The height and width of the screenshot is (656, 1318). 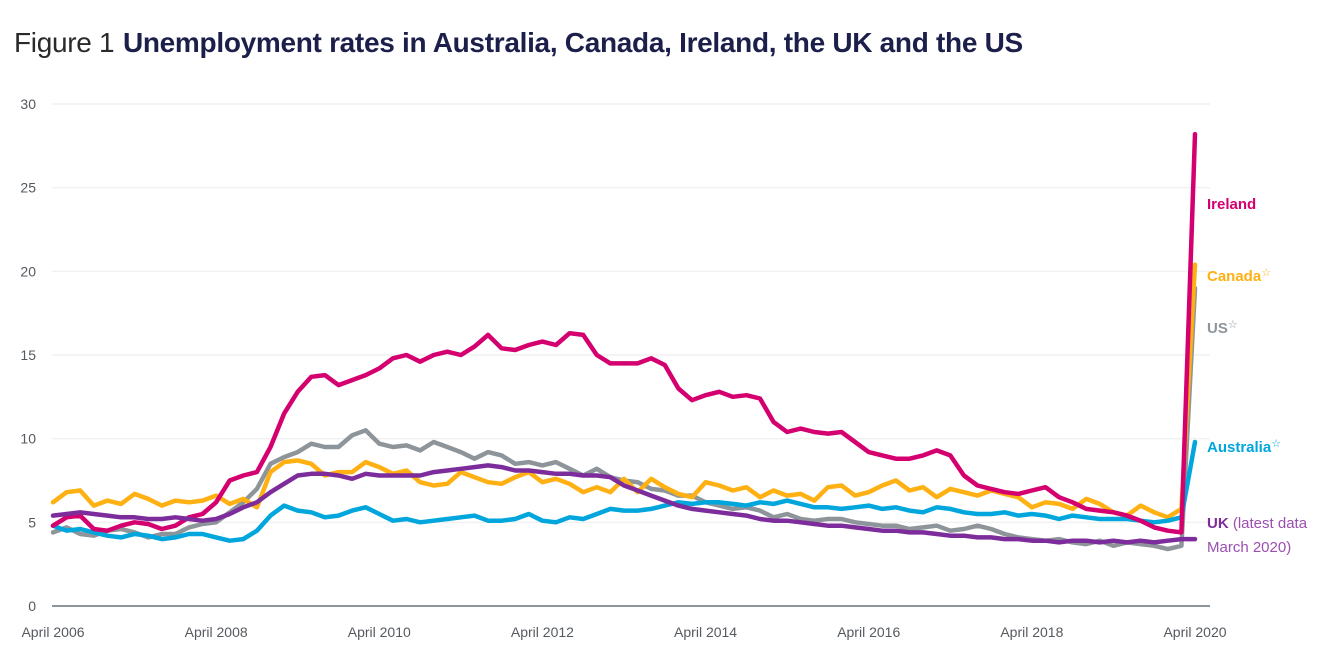 What do you see at coordinates (542, 632) in the screenshot?
I see `x-tick-label: April 2012` at bounding box center [542, 632].